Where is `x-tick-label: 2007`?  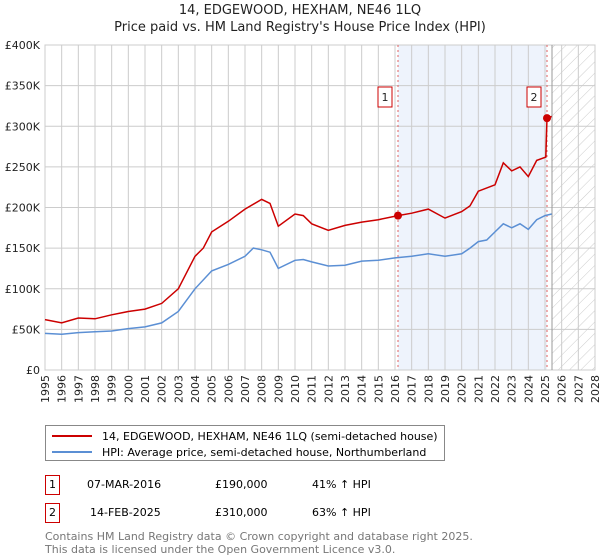
x-tick-label: 2007 is located at coordinates (245, 389).